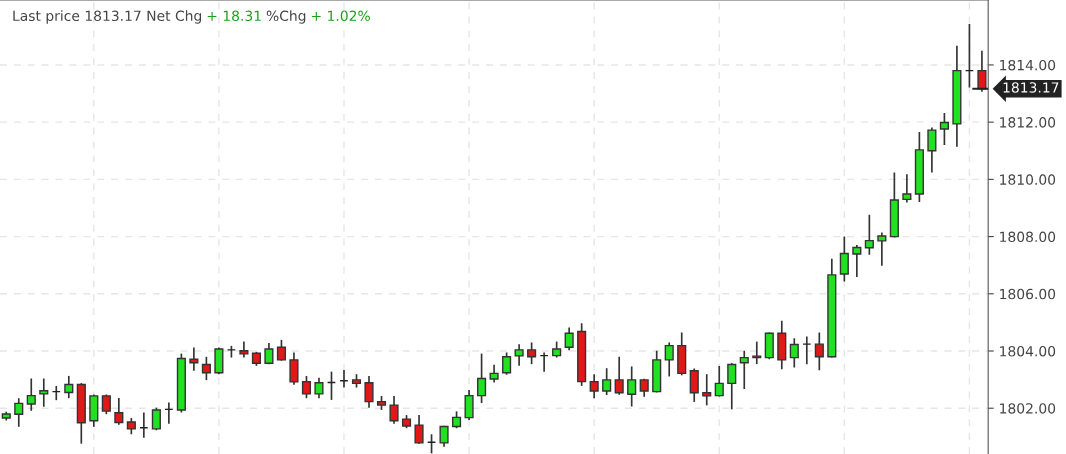 Image resolution: width=1066 pixels, height=454 pixels. What do you see at coordinates (340, 16) in the screenshot?
I see `annotation: + 1.02%` at bounding box center [340, 16].